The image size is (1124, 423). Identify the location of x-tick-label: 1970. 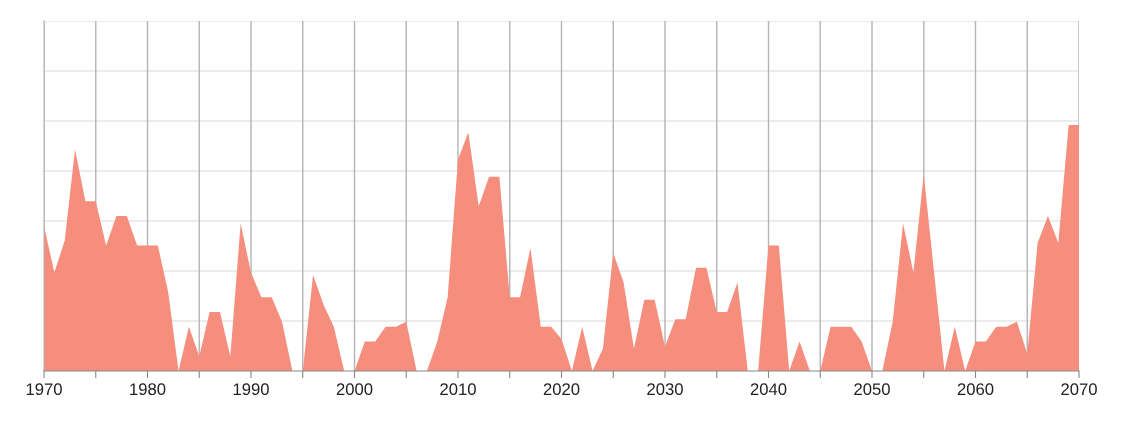
(44, 389).